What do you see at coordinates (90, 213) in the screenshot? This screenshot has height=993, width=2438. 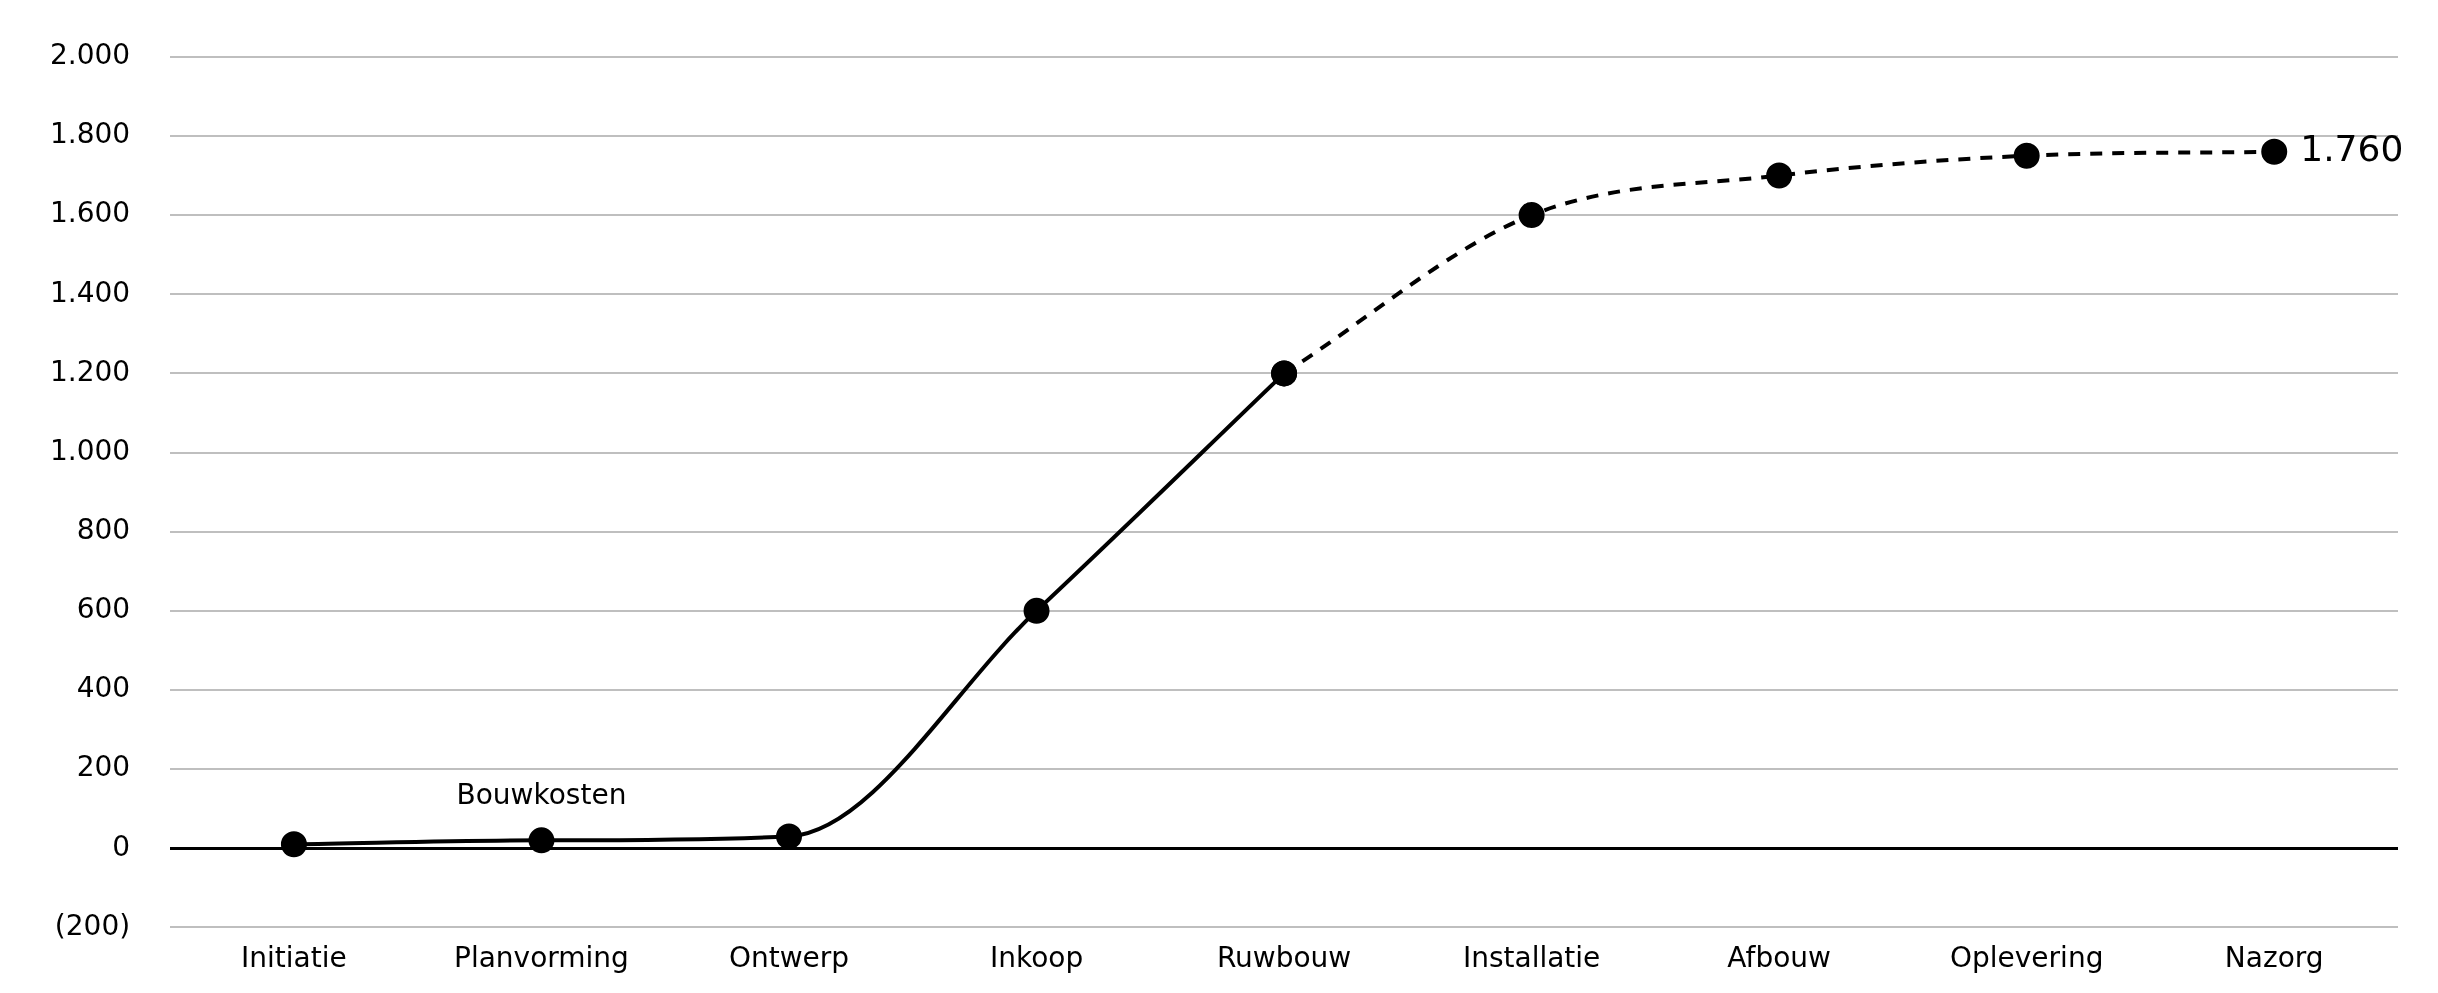 I see `y-tick-label: 1.600` at bounding box center [90, 213].